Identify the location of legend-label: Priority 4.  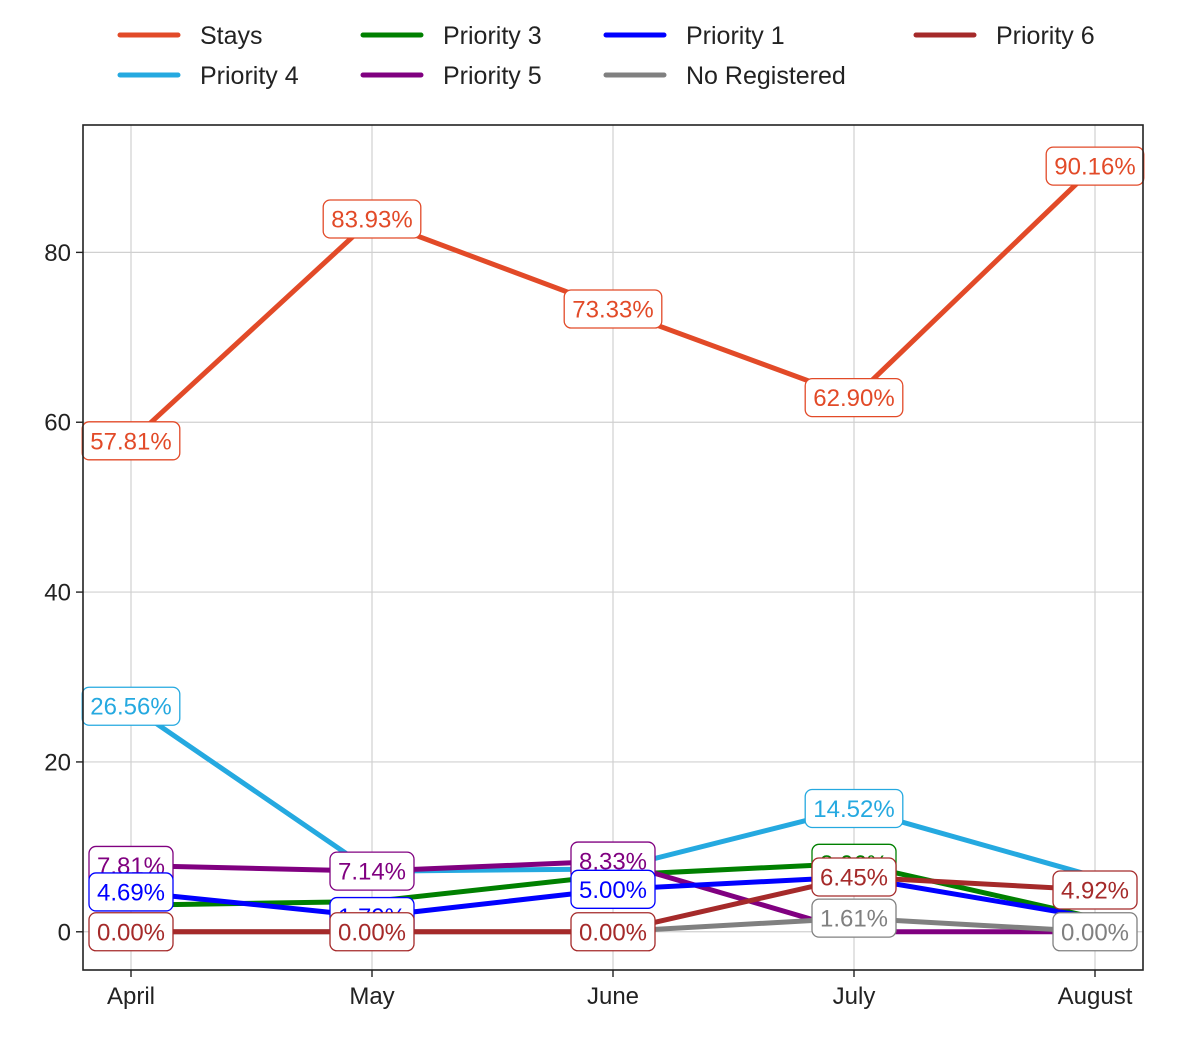
(249, 76).